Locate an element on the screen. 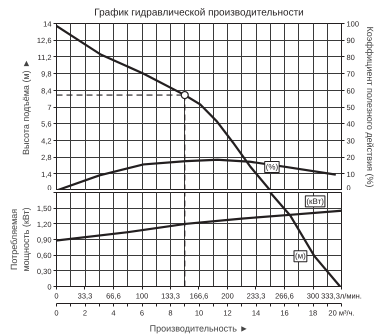  y2-axis-title: Коэффициент полезного действия (%) is located at coordinates (370, 107).